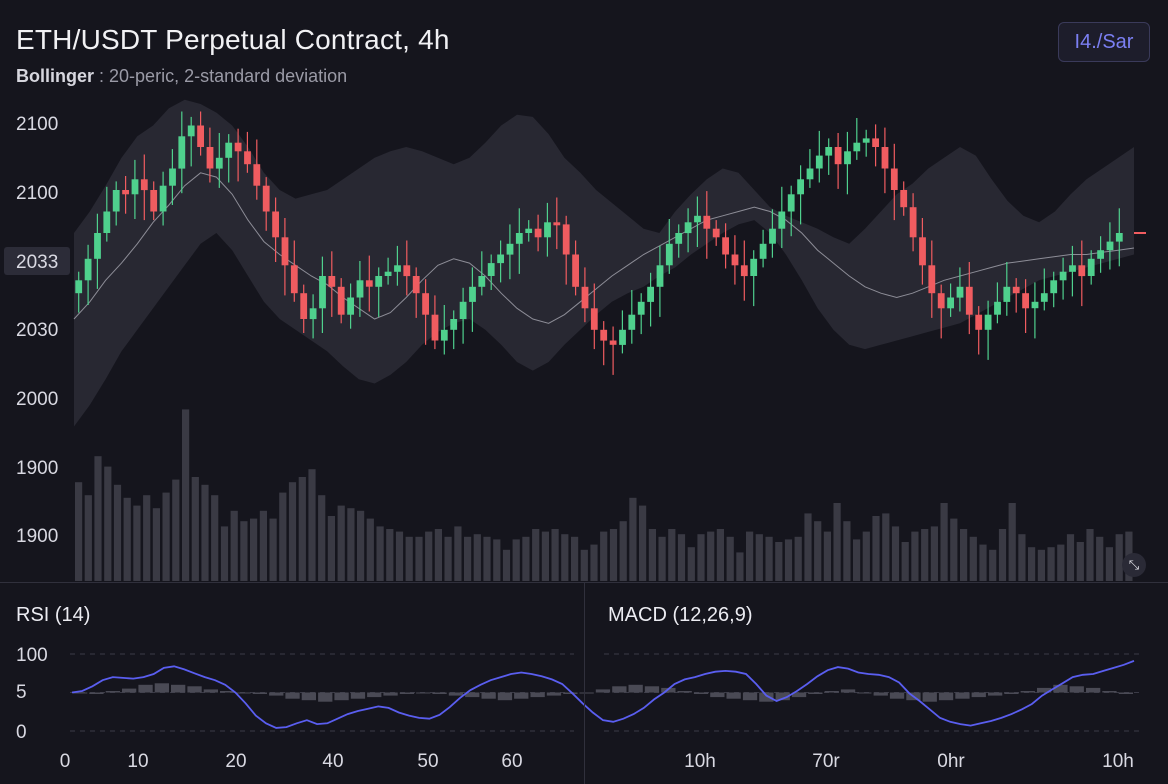 The width and height of the screenshot is (1168, 784). Describe the element at coordinates (1118, 761) in the screenshot. I see `x-axis-label: 10h` at that location.